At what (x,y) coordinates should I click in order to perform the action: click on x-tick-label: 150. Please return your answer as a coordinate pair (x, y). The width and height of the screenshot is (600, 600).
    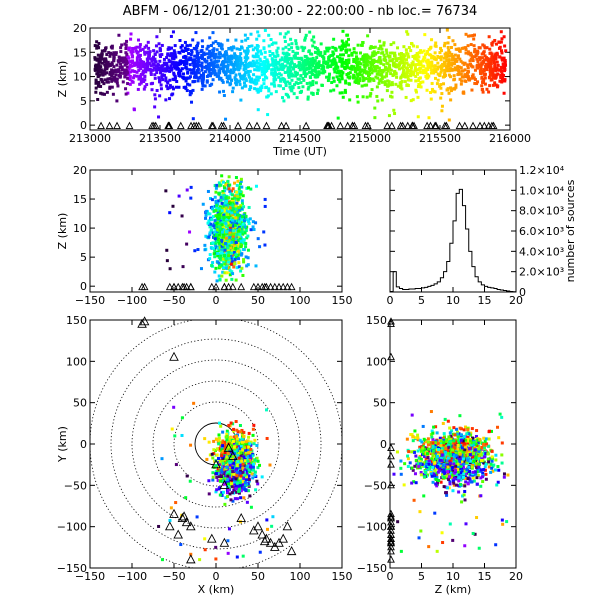
    Looking at the image, I should click on (342, 300).